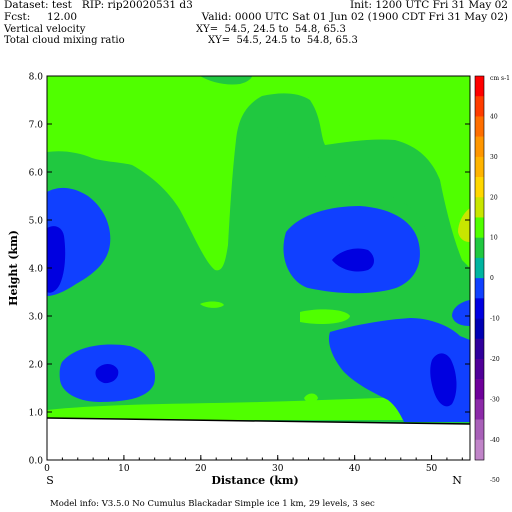  What do you see at coordinates (36, 270) in the screenshot?
I see `y-tick-label: 4.0` at bounding box center [36, 270].